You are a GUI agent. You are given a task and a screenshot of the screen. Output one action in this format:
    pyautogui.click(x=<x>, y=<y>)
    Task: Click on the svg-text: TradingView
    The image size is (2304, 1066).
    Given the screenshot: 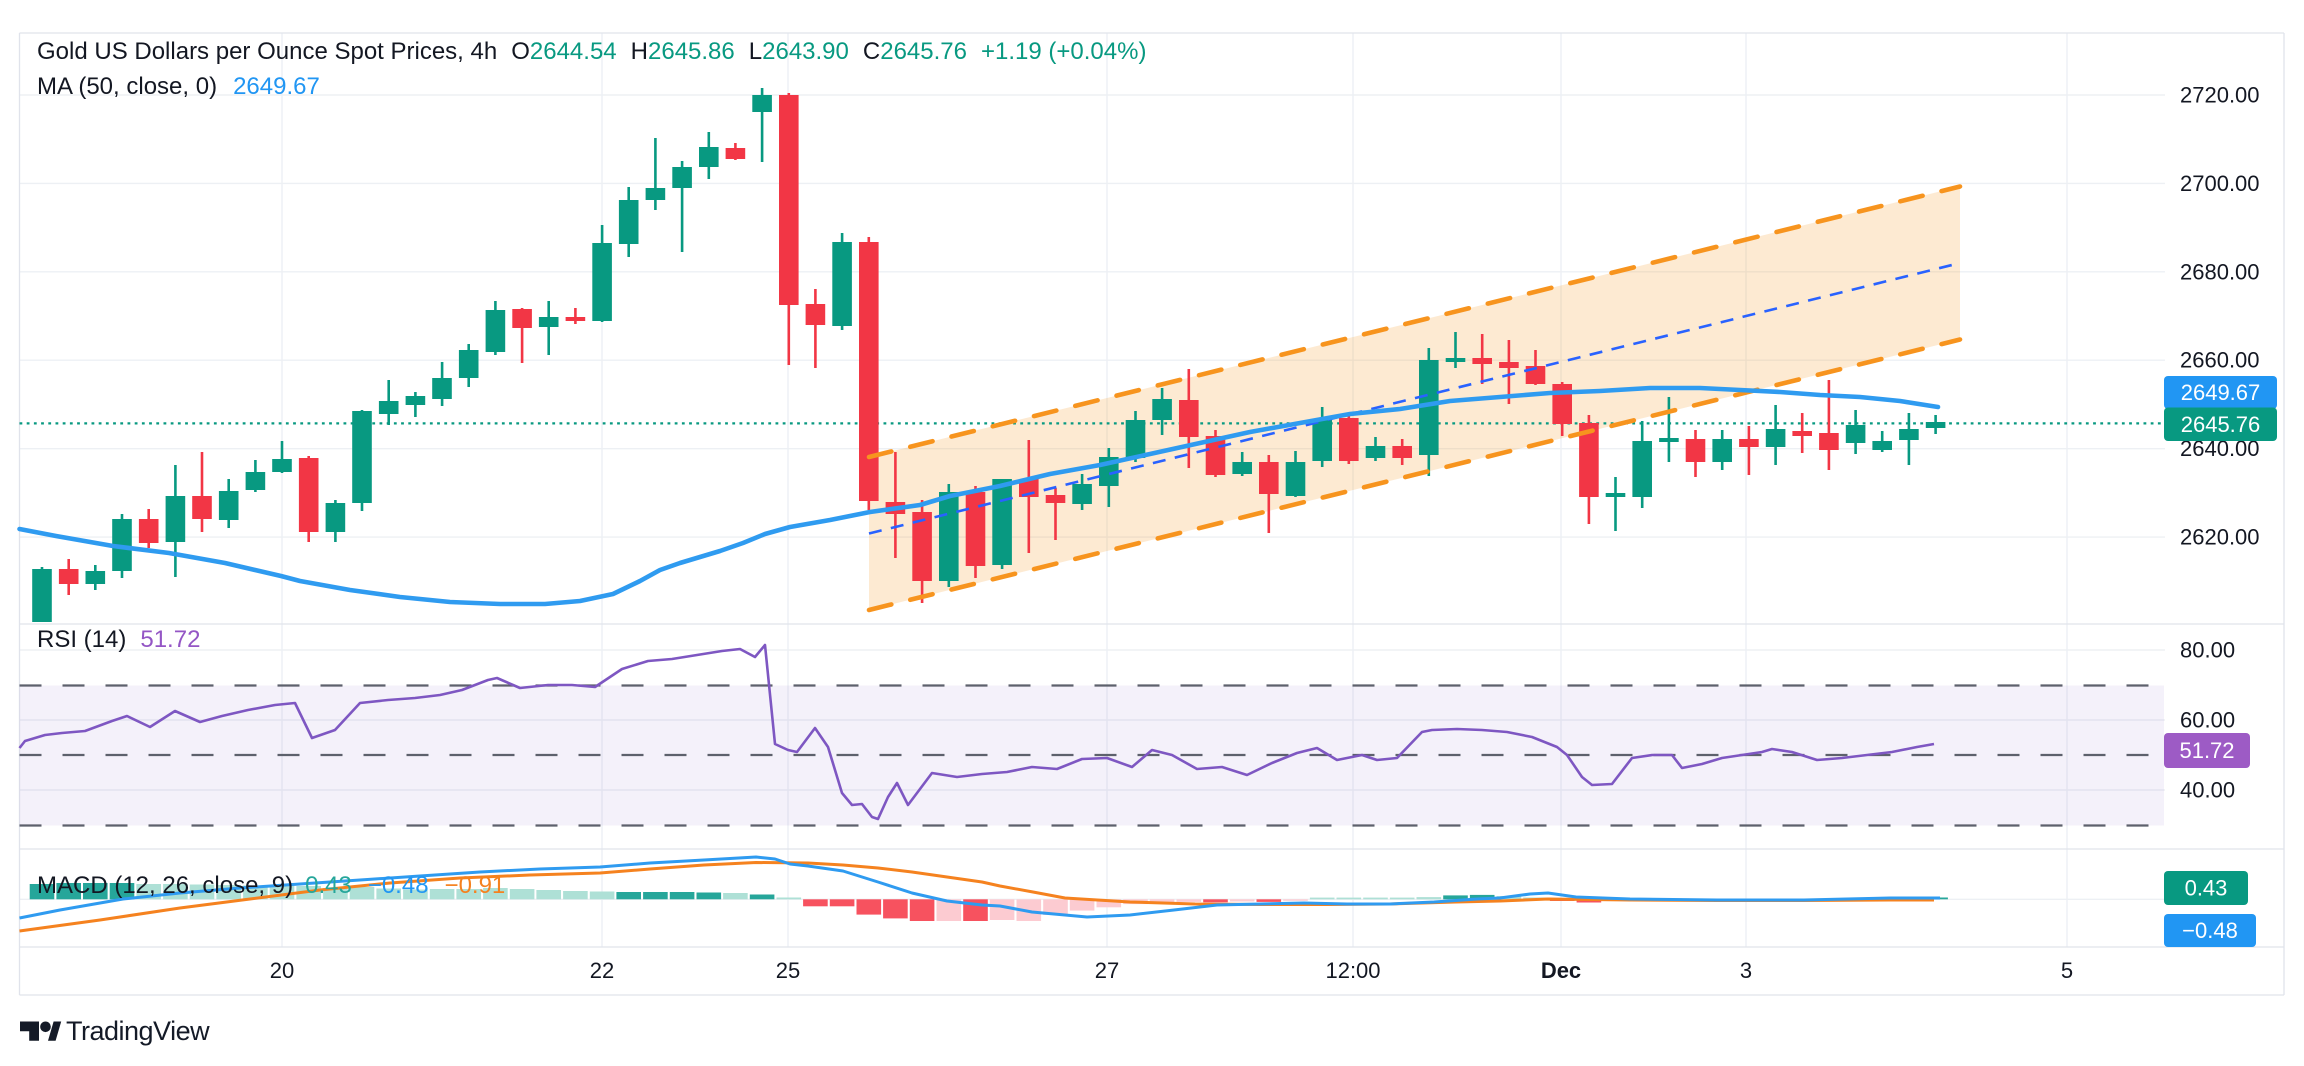 What is the action you would take?
    pyautogui.click(x=138, y=1031)
    